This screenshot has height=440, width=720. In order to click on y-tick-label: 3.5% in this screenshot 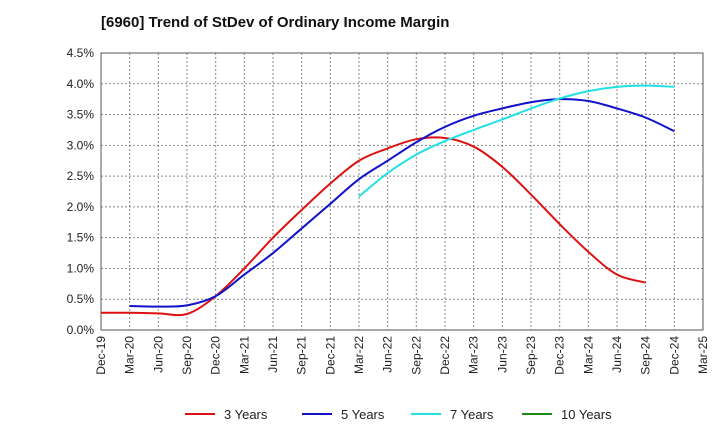, I will do `click(81, 115)`.